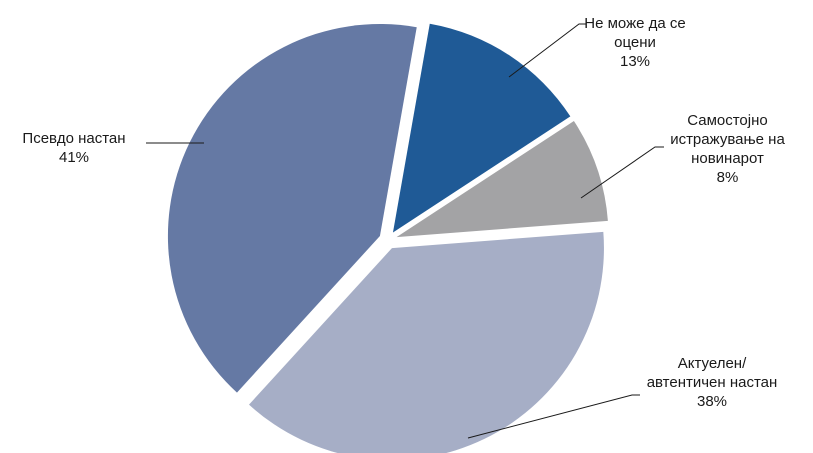 This screenshot has height=453, width=813. I want to click on slice-value-cannot-assess: 13%, so click(635, 61).